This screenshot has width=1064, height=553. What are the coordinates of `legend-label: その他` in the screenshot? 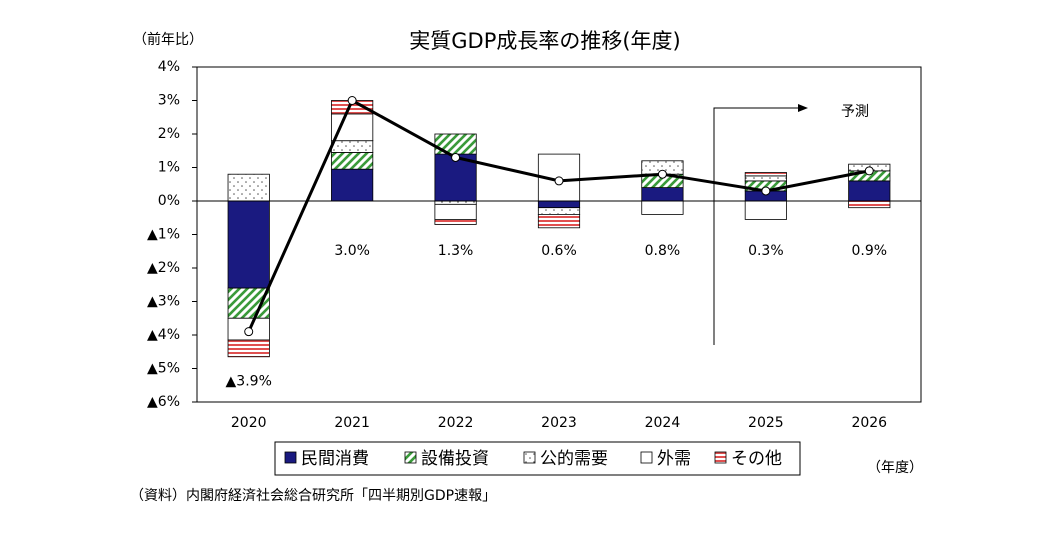 It's located at (756, 459).